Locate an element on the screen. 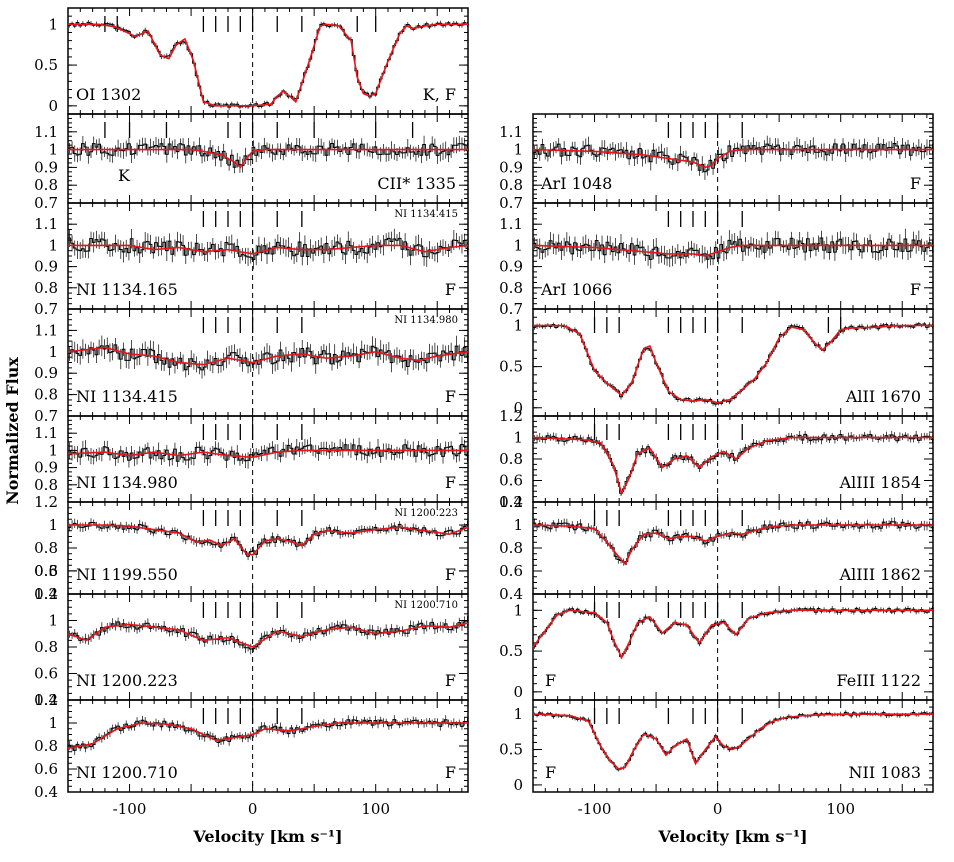  panel-title: ArI 1048 is located at coordinates (576, 183).